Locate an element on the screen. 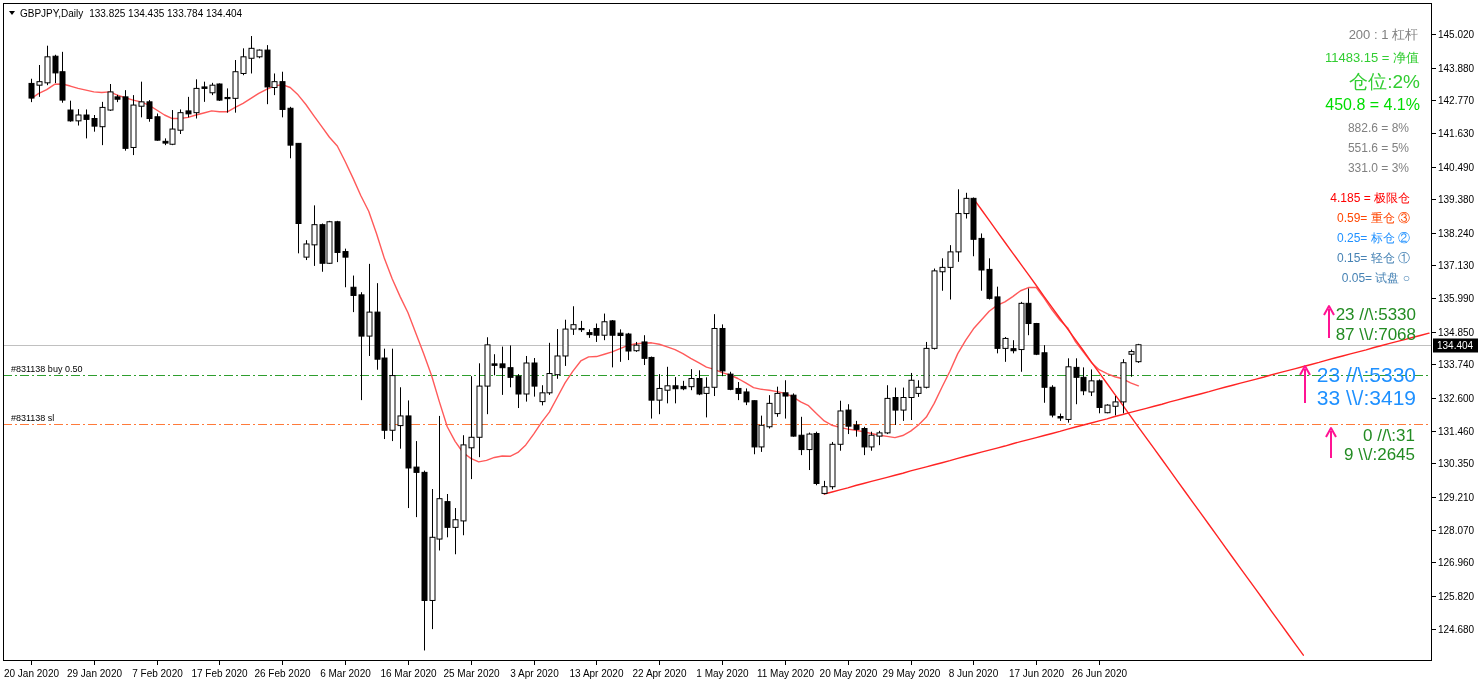  x-tick-label: 3 Apr 2020 is located at coordinates (535, 673).